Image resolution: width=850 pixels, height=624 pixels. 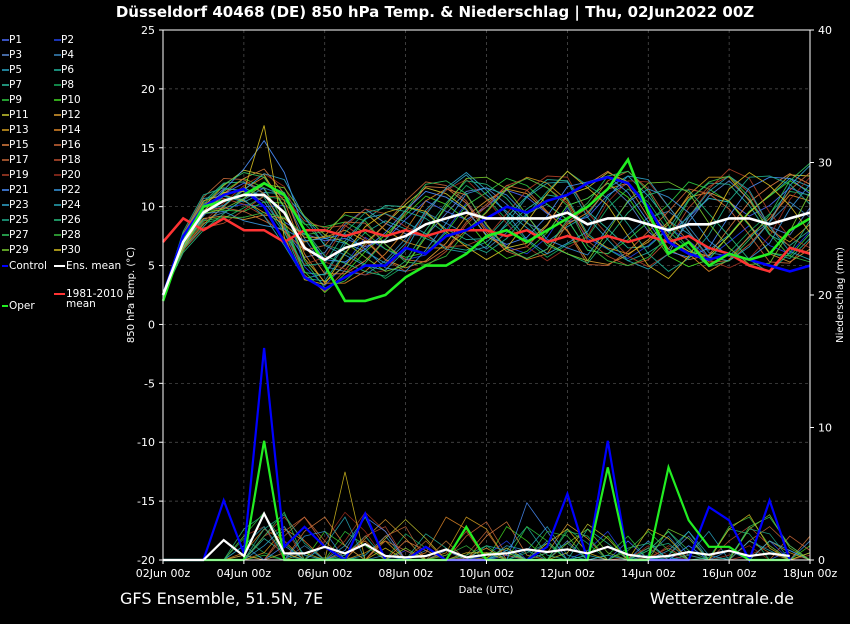 What do you see at coordinates (93, 266) in the screenshot?
I see `legend-label: Ens. mean` at bounding box center [93, 266].